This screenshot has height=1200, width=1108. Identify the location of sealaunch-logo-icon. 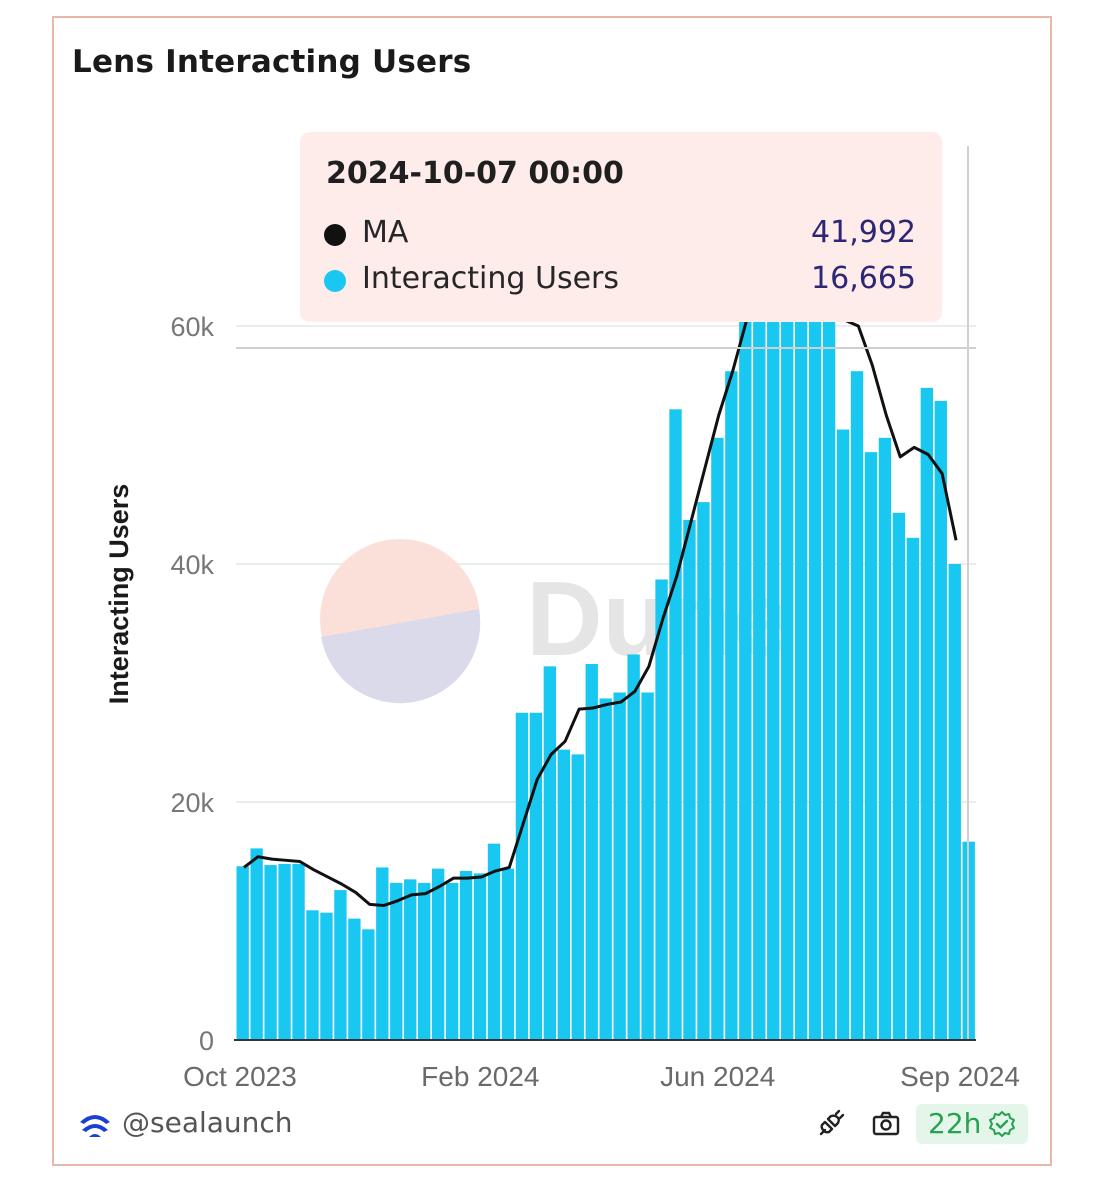
(95, 1126).